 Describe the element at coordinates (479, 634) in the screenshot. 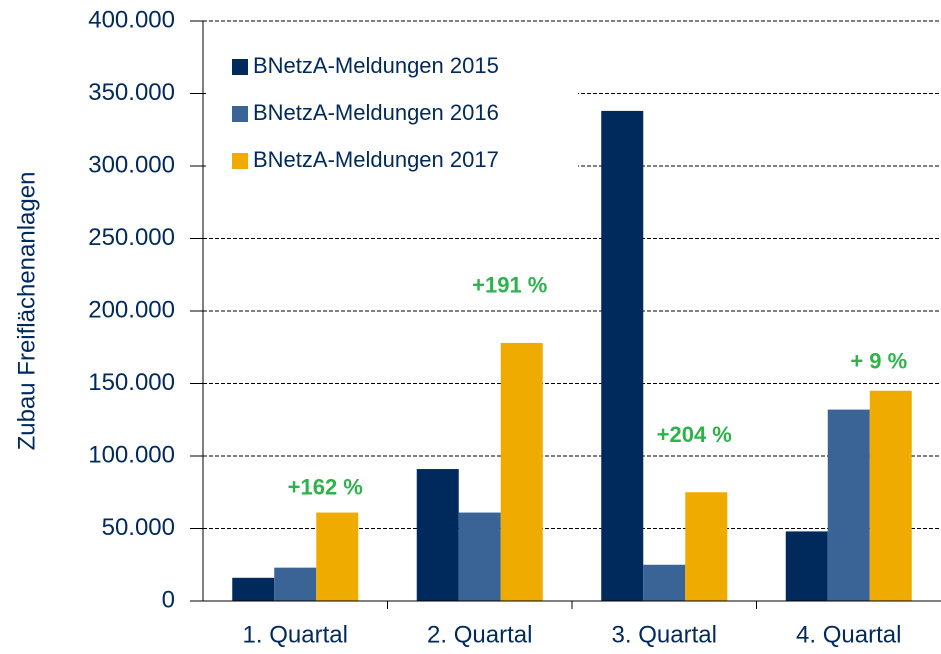

I see `x-tick-label: 2. Quartal` at that location.